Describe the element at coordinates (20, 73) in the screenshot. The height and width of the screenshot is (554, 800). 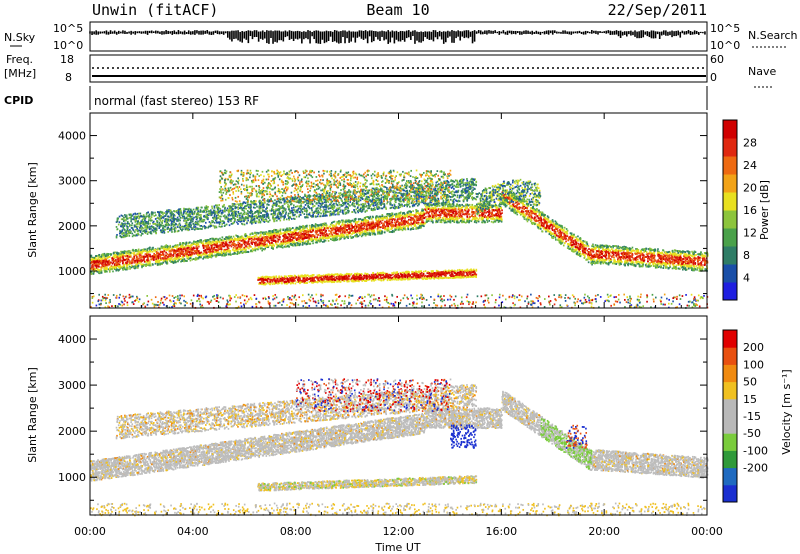
I see `freq-unit-label: [MHz]` at that location.